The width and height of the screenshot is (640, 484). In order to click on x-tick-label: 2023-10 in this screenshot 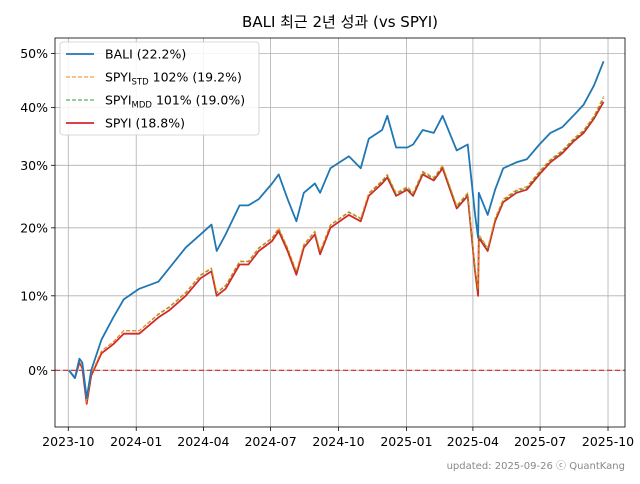, I will do `click(68, 441)`.